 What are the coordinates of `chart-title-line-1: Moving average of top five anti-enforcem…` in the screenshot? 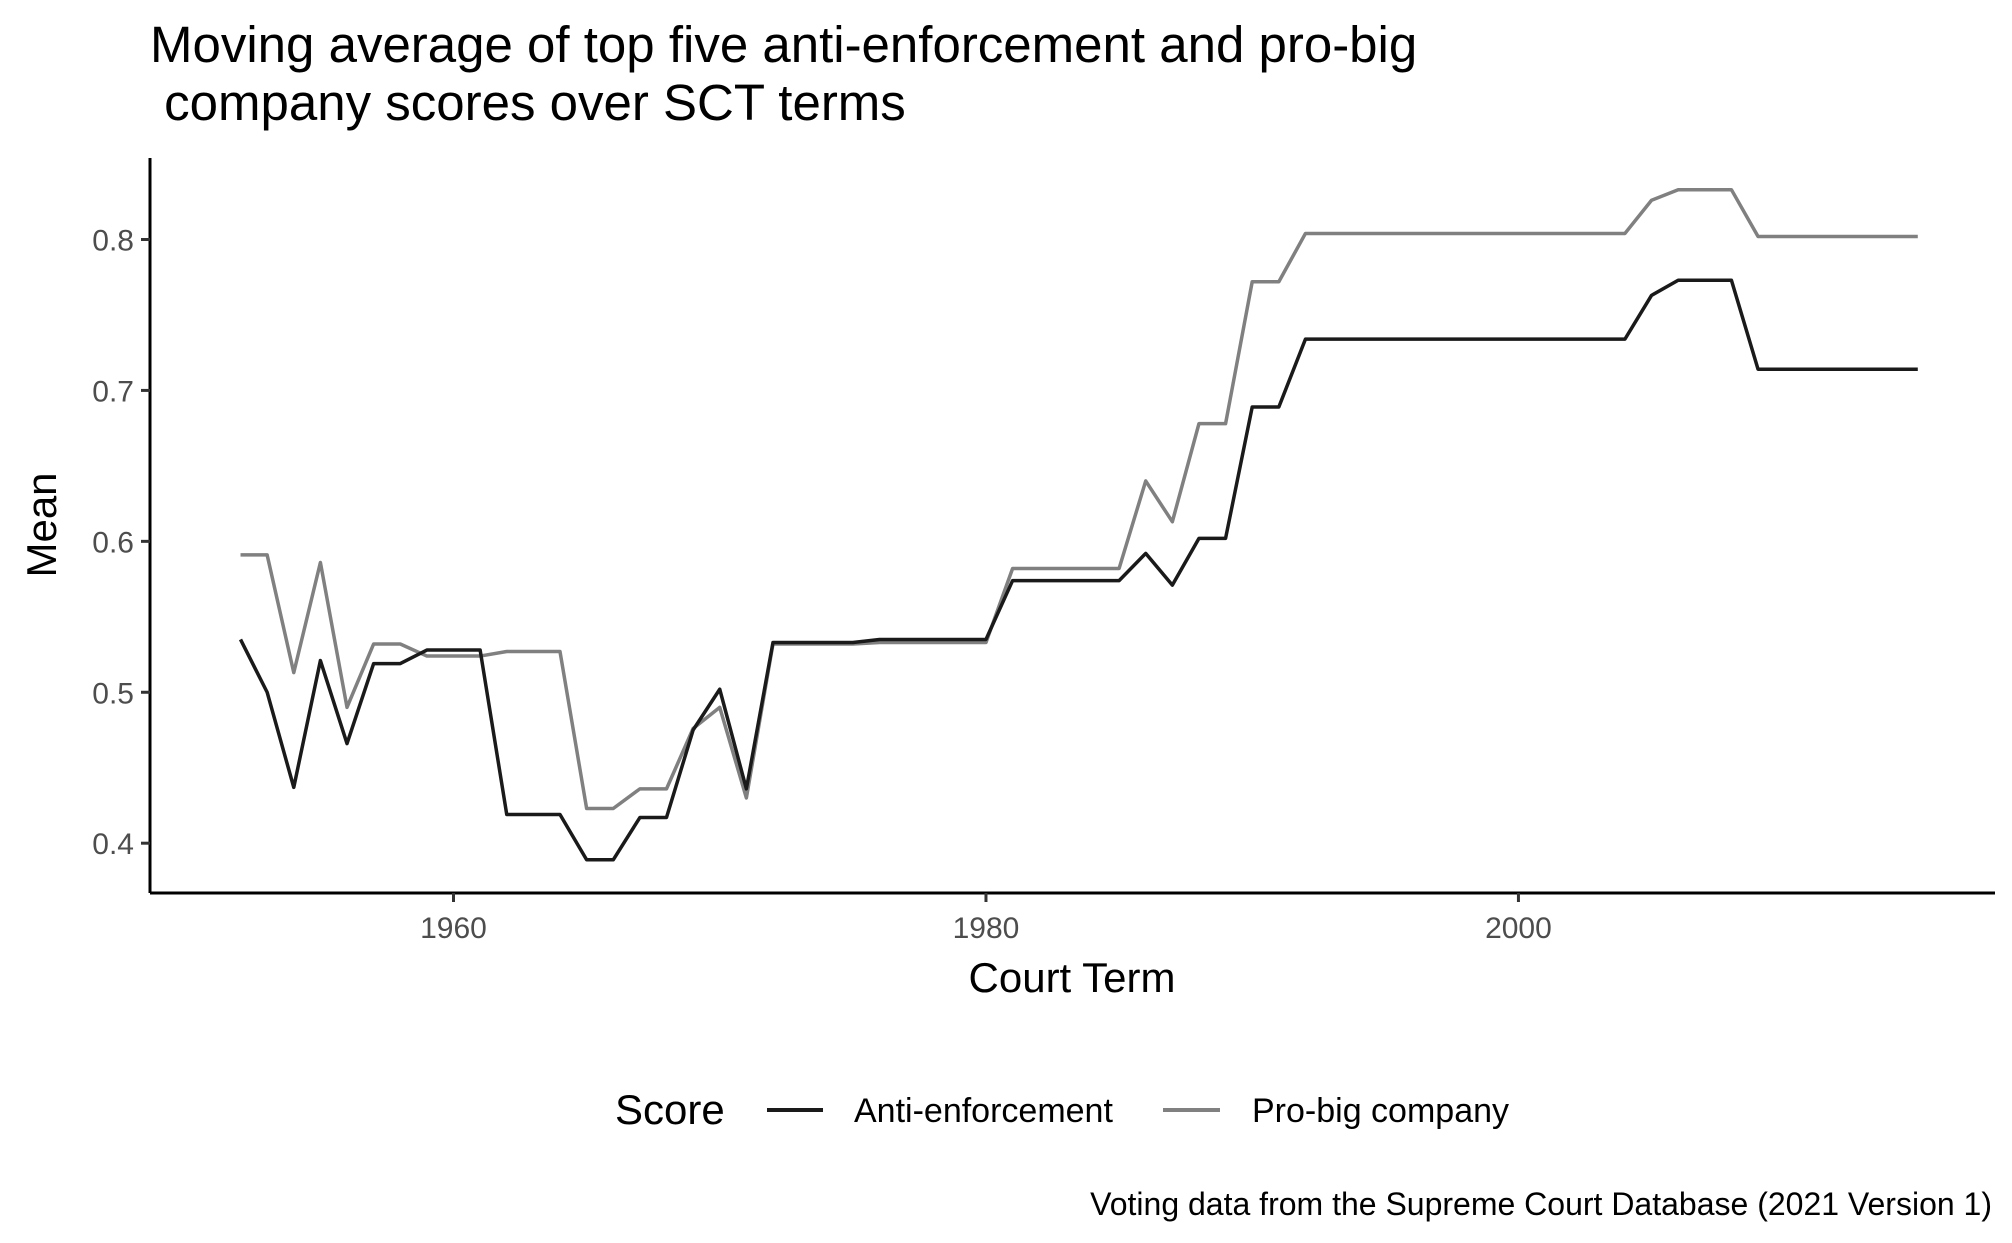 It's located at (783, 44).